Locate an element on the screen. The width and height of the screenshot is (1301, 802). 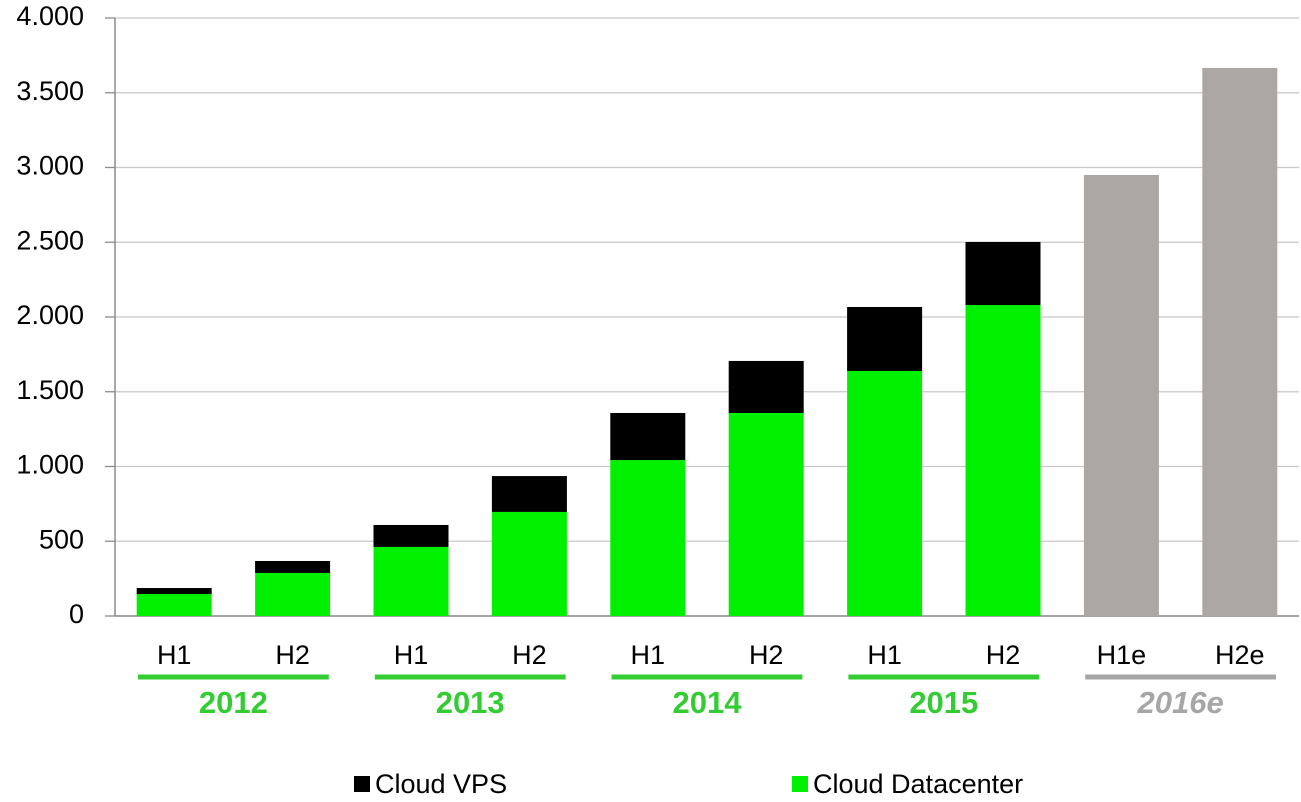
y-tick-label: 2.000 is located at coordinates (50, 315).